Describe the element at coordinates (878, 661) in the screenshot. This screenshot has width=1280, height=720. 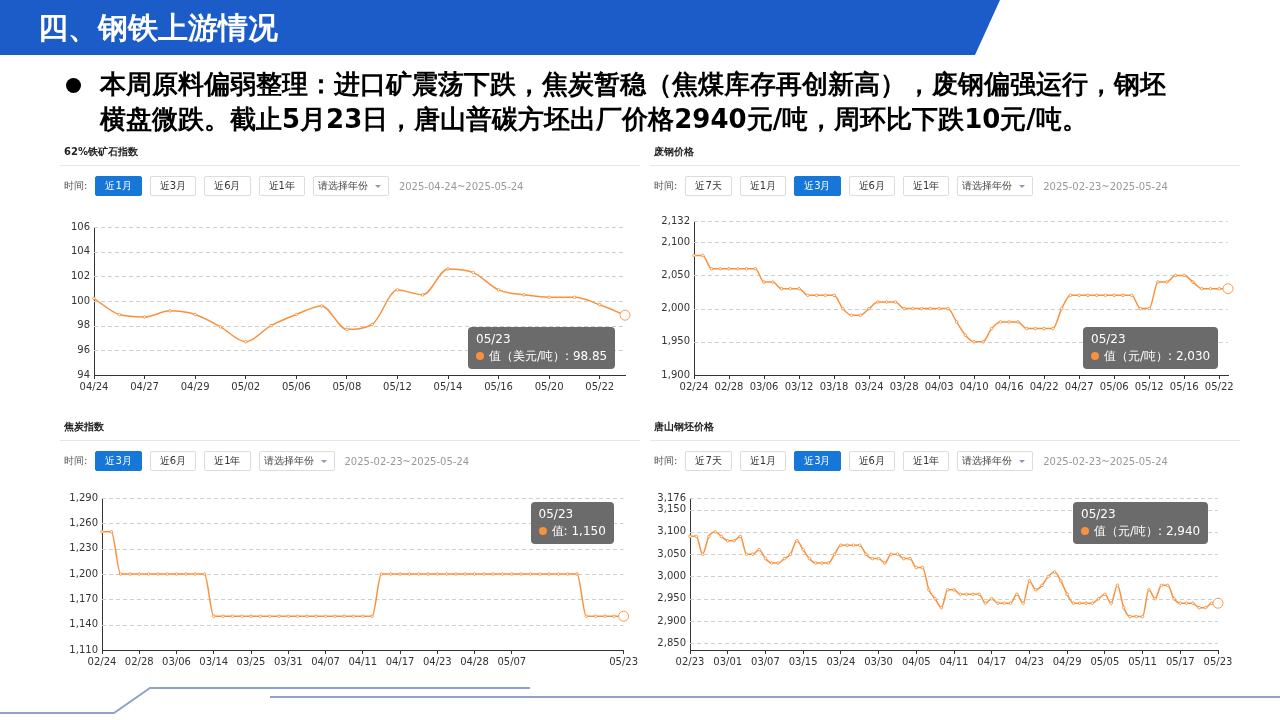
I see `x-tick-label: 03/30` at that location.